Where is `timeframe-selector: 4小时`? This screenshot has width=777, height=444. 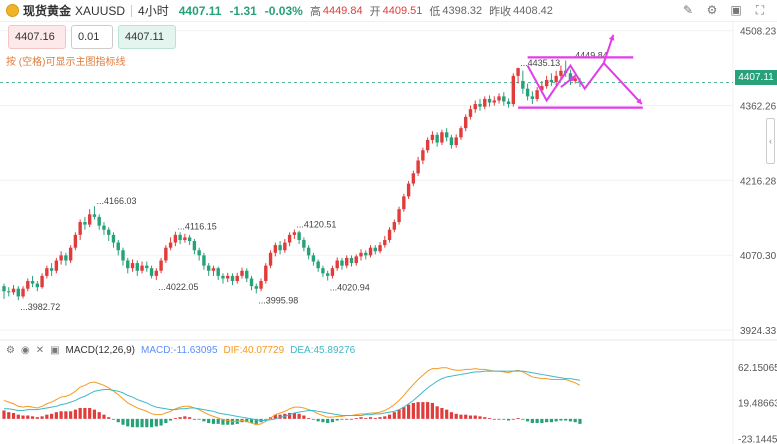
timeframe-selector: 4小时 is located at coordinates (153, 11).